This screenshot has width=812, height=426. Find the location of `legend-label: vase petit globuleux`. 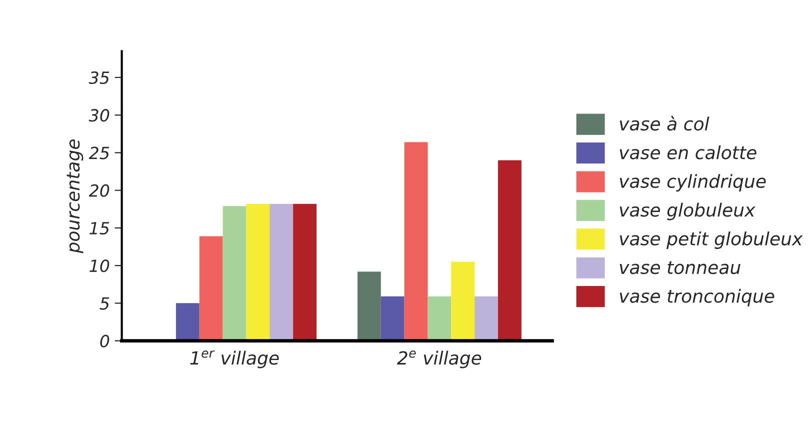

legend-label: vase petit globuleux is located at coordinates (711, 240).